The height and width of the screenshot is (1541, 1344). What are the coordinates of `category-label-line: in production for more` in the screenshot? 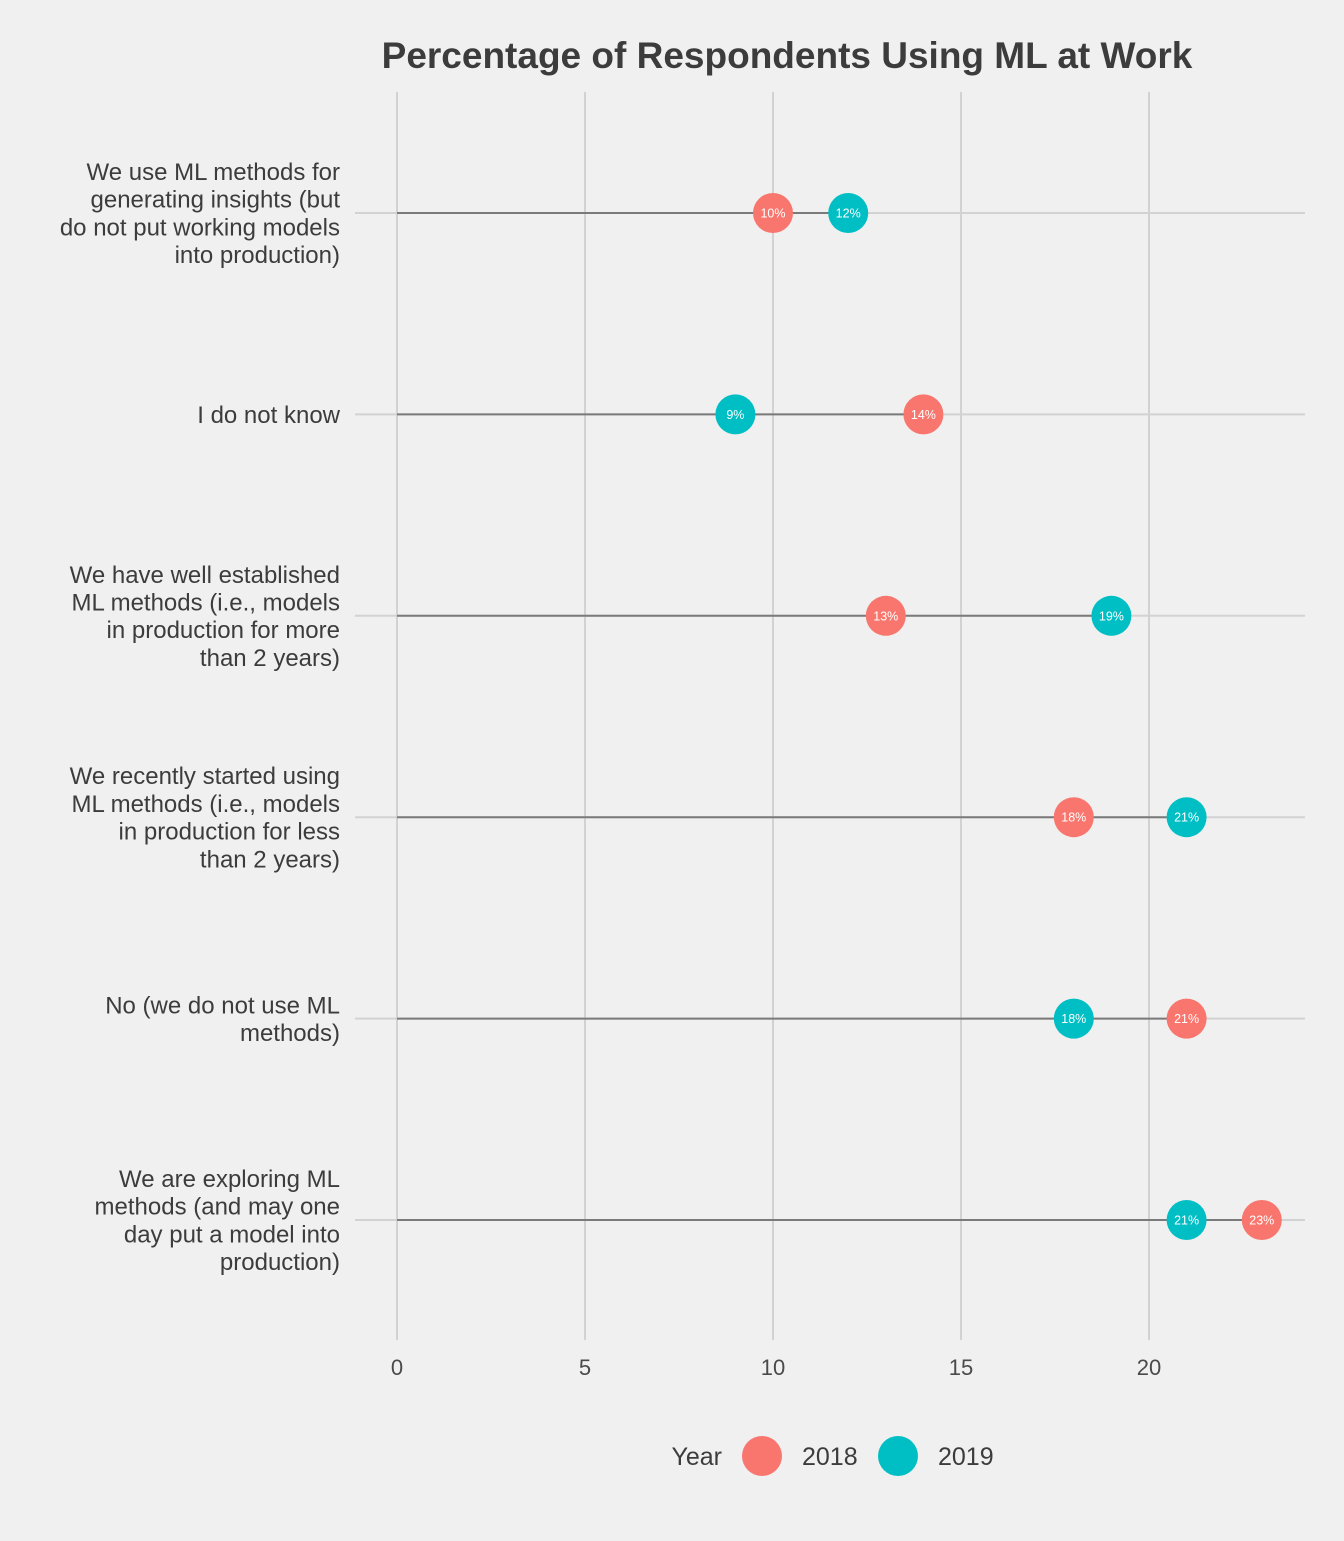 It's located at (223, 630).